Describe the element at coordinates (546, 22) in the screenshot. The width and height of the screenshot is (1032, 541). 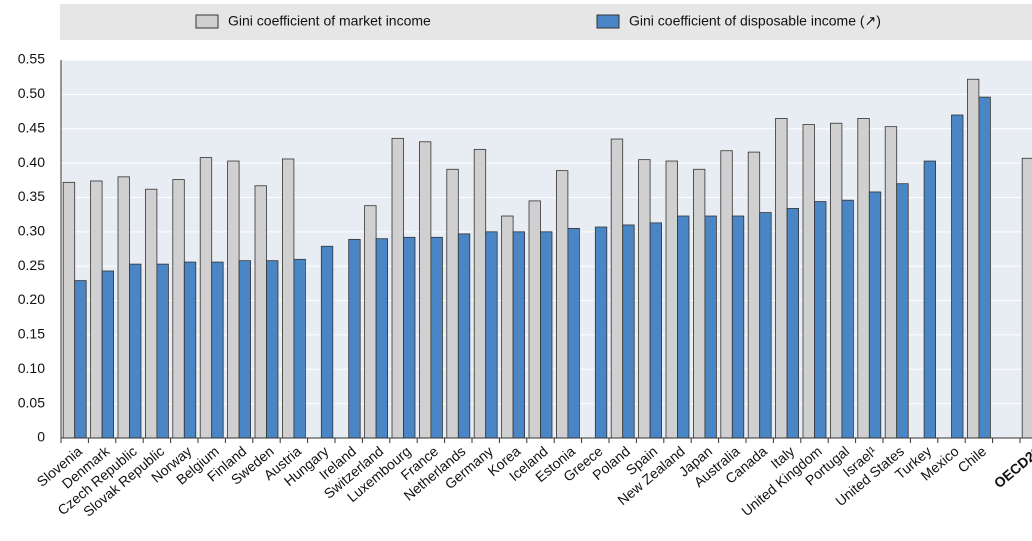
I see `legend-band` at that location.